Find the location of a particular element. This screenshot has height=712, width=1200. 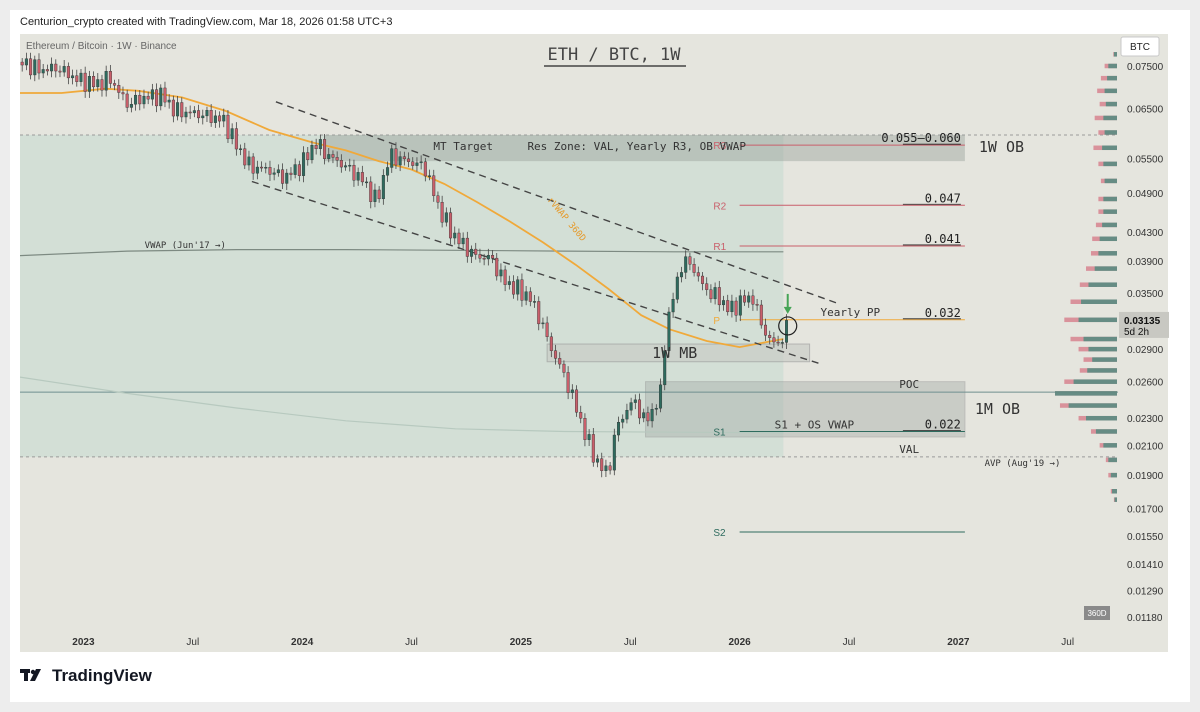

currency-label: BTC is located at coordinates (1140, 47).